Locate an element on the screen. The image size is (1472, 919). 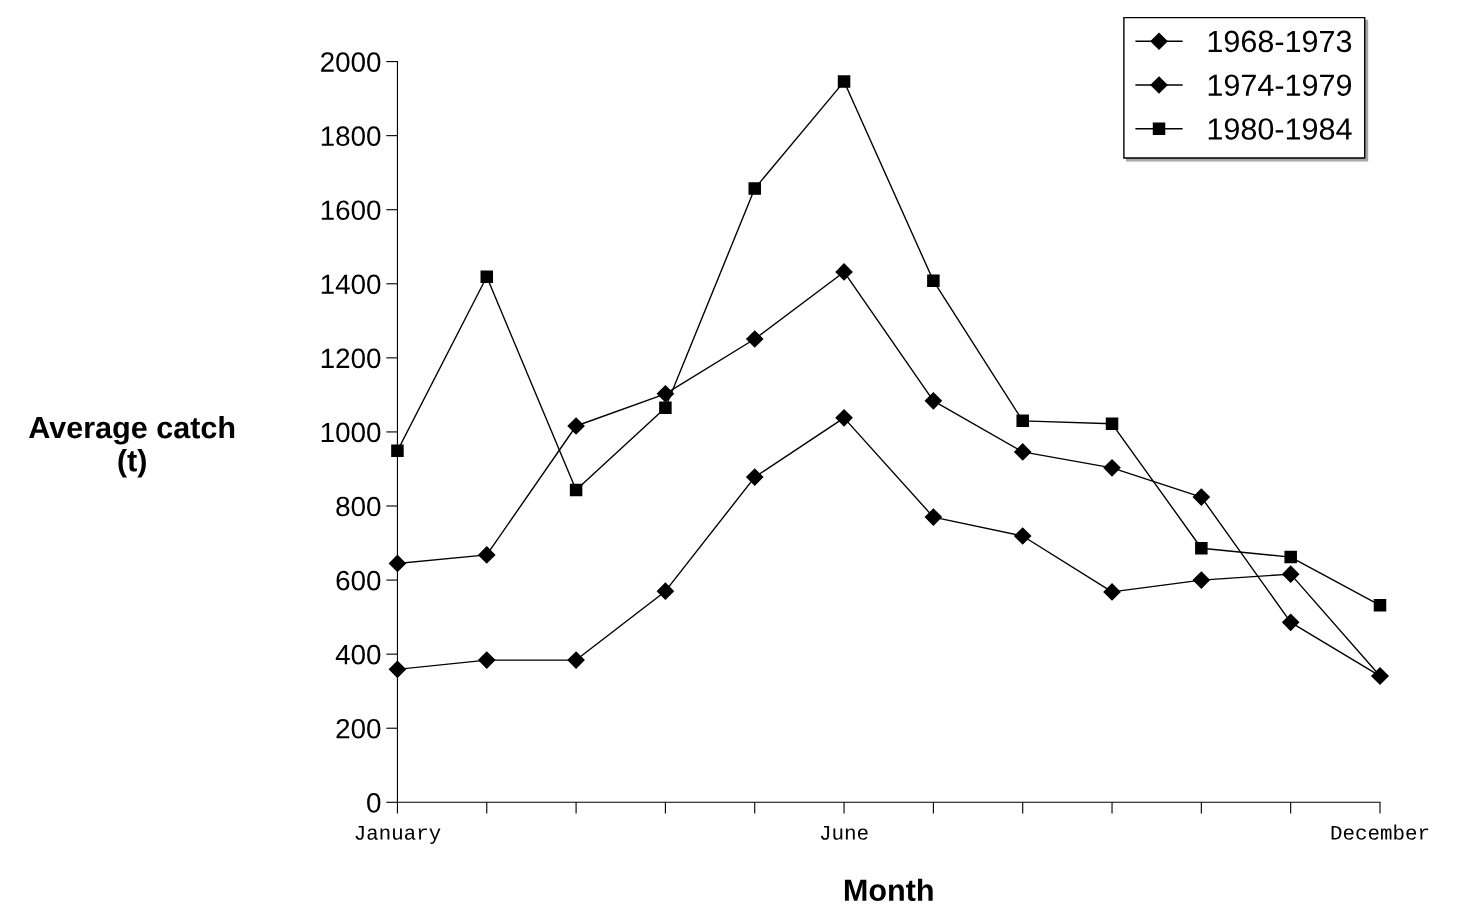
y-tick-label: 2000 is located at coordinates (351, 62).